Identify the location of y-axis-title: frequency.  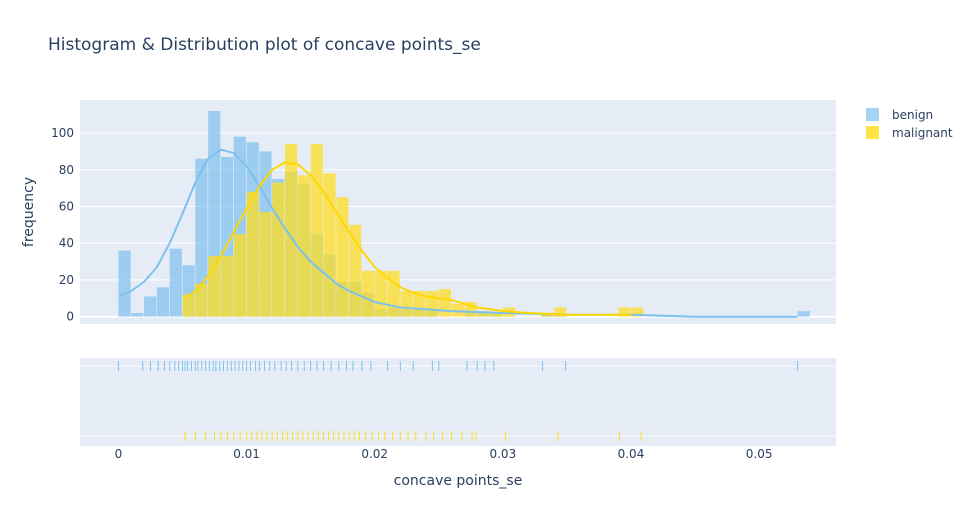
(29, 212).